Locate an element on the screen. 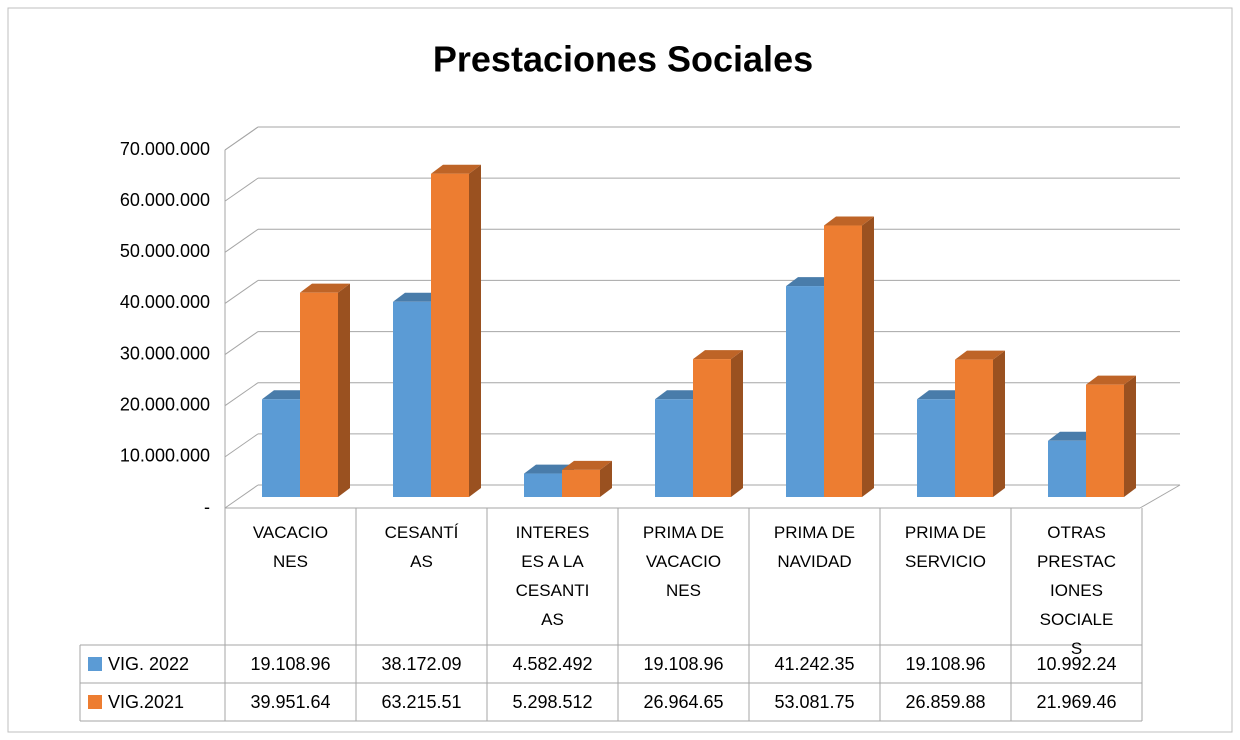  table-value-cell: 63.215.51 is located at coordinates (421, 702).